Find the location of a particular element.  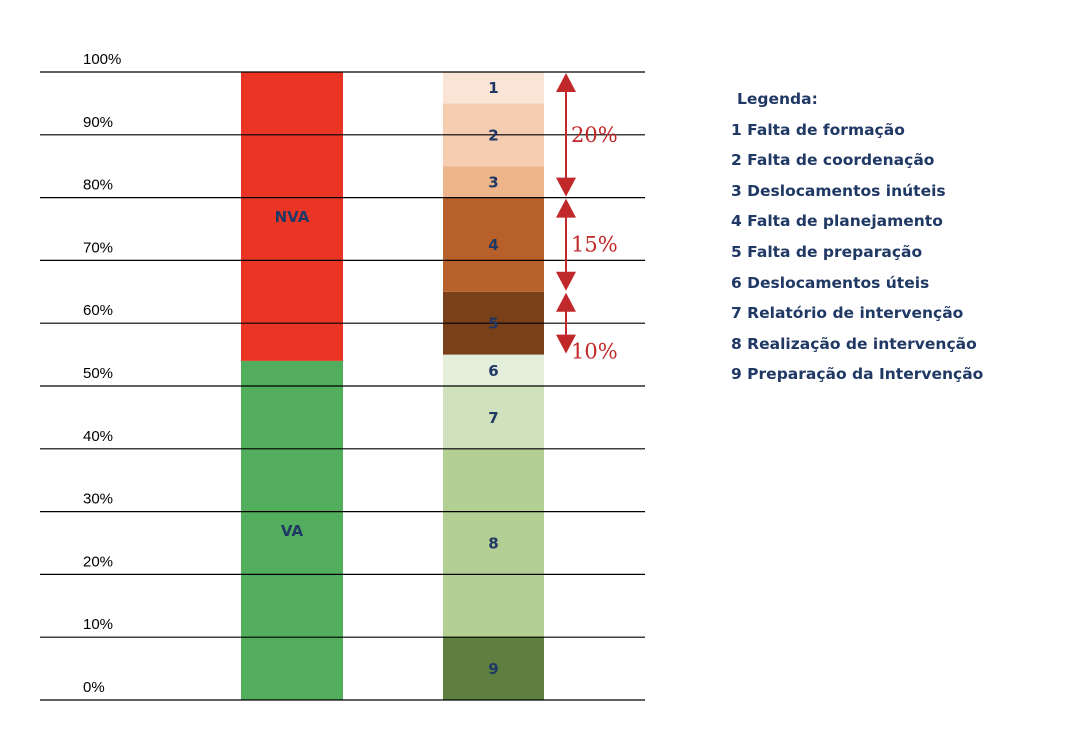

segment-label-9: 9 is located at coordinates (493, 669).